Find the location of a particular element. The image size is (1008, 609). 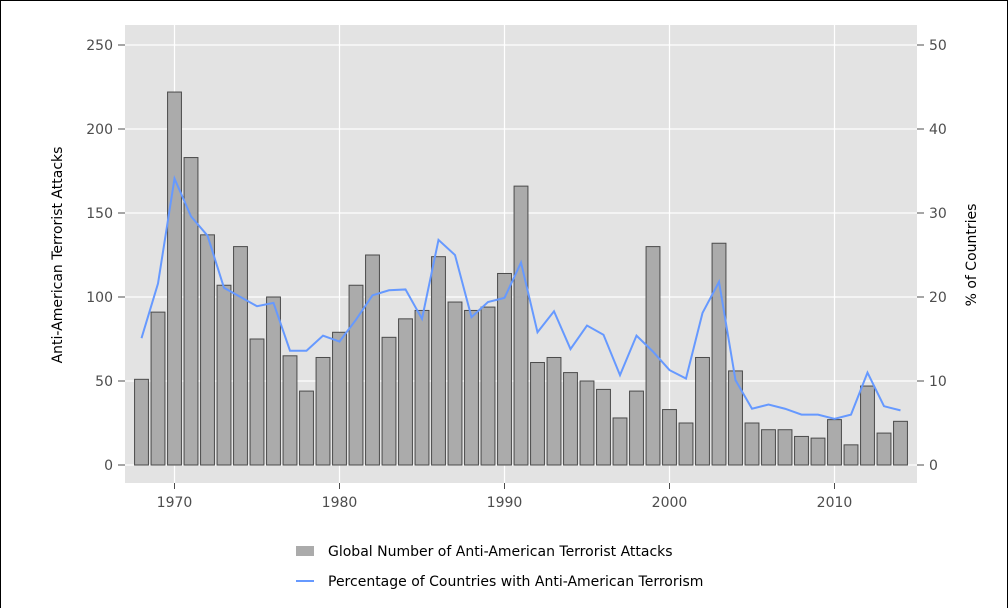

y2-tick-label: 20 is located at coordinates (938, 298).